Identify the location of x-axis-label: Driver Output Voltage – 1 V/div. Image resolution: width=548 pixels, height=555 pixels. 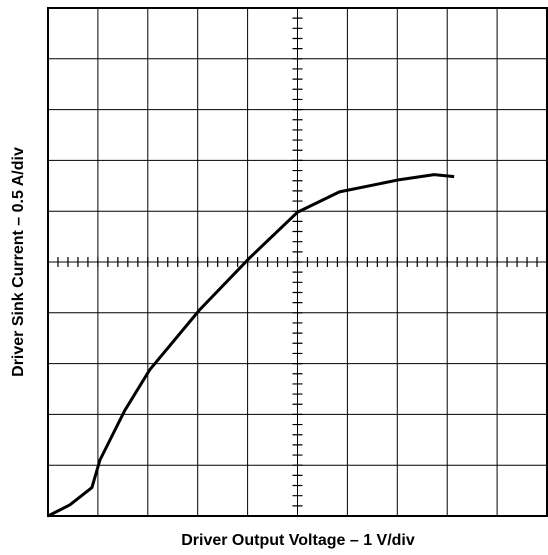
(298, 540).